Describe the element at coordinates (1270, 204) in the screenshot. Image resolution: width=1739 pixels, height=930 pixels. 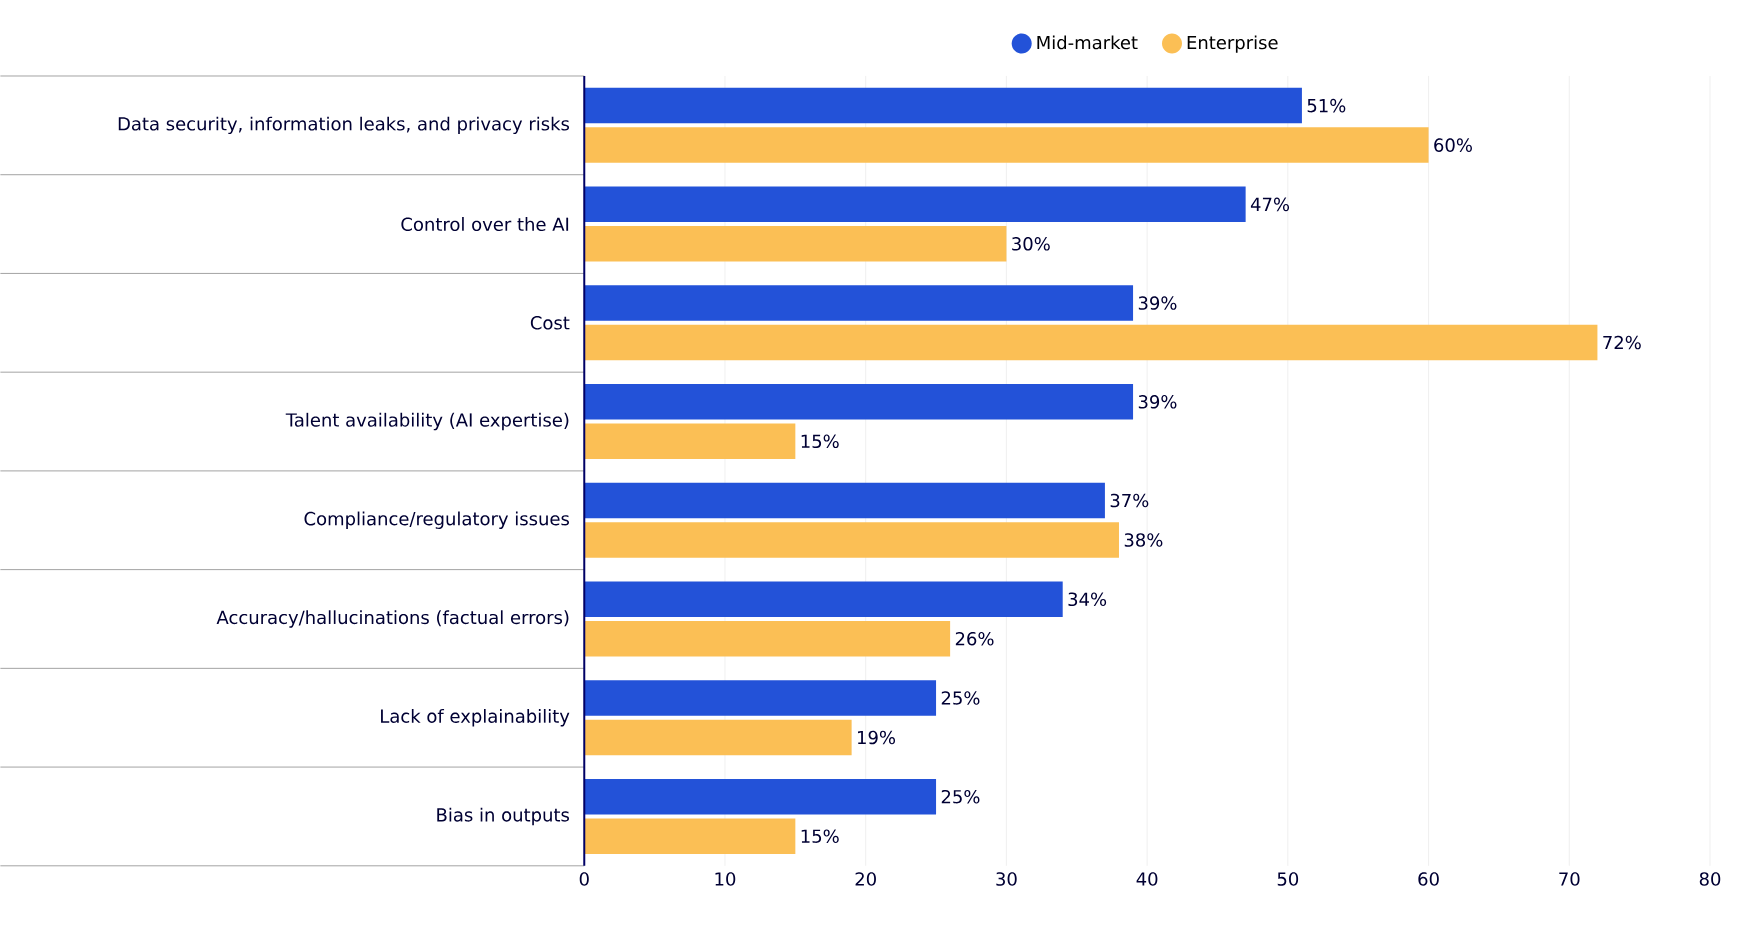
I see `data-label: 47%` at that location.